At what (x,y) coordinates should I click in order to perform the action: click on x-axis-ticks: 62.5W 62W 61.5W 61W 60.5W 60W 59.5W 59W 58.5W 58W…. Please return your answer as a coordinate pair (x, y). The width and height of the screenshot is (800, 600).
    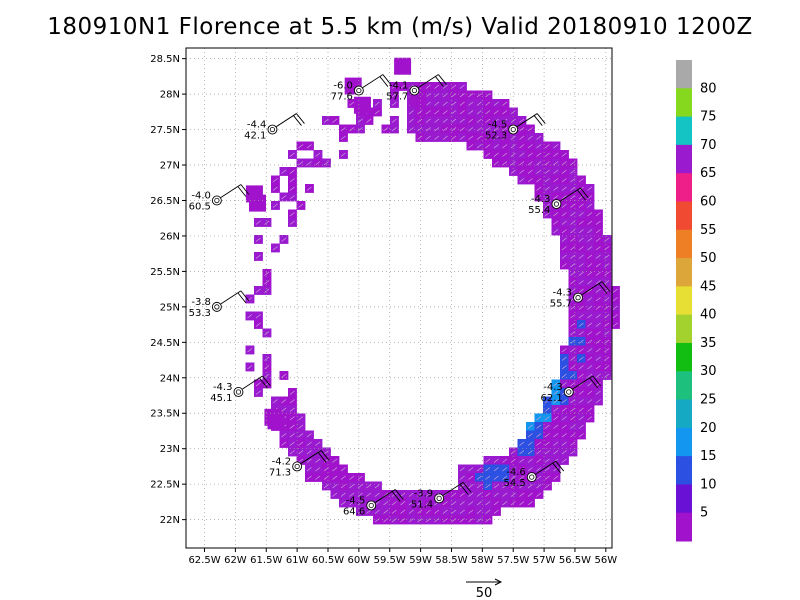
    Looking at the image, I should click on (402, 557).